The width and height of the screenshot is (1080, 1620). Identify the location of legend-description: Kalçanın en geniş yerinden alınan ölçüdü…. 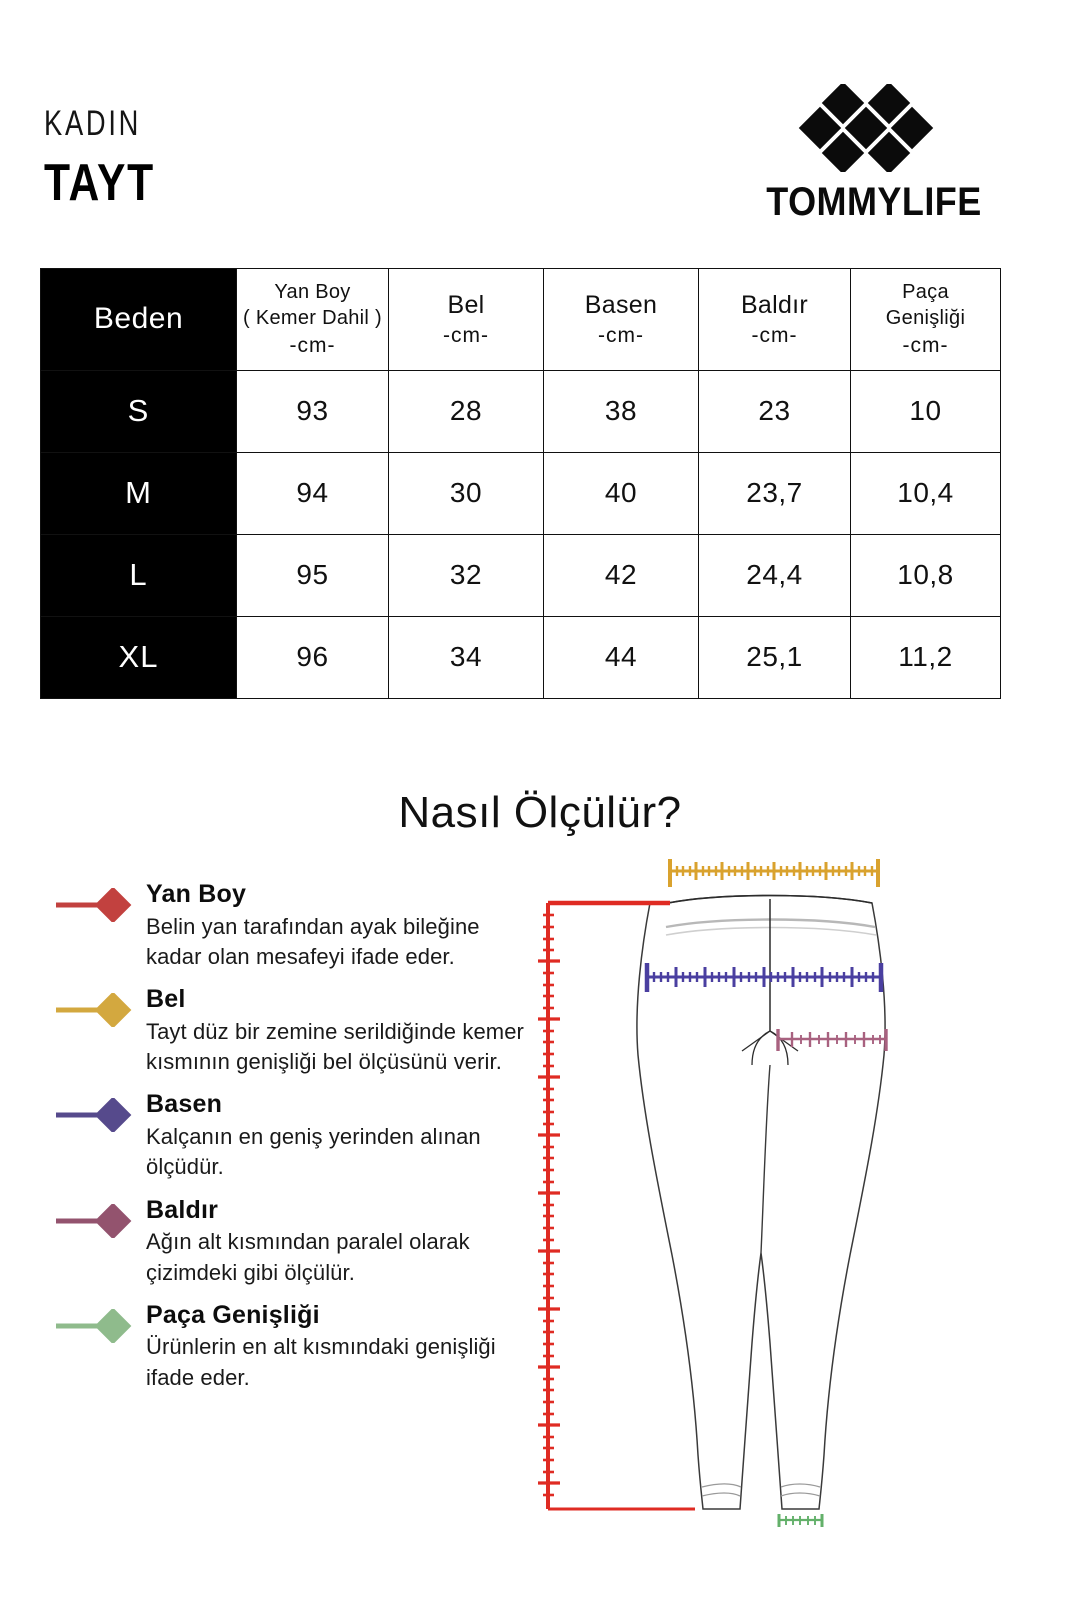
(313, 1151).